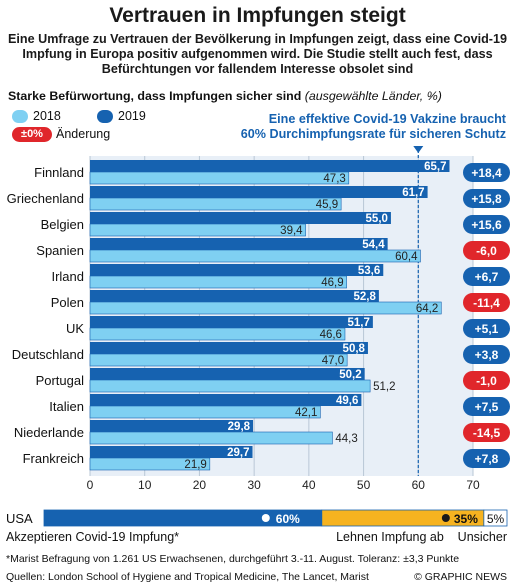 This screenshot has height=586, width=515. What do you see at coordinates (309, 485) in the screenshot?
I see `x-tick-label: 40` at bounding box center [309, 485].